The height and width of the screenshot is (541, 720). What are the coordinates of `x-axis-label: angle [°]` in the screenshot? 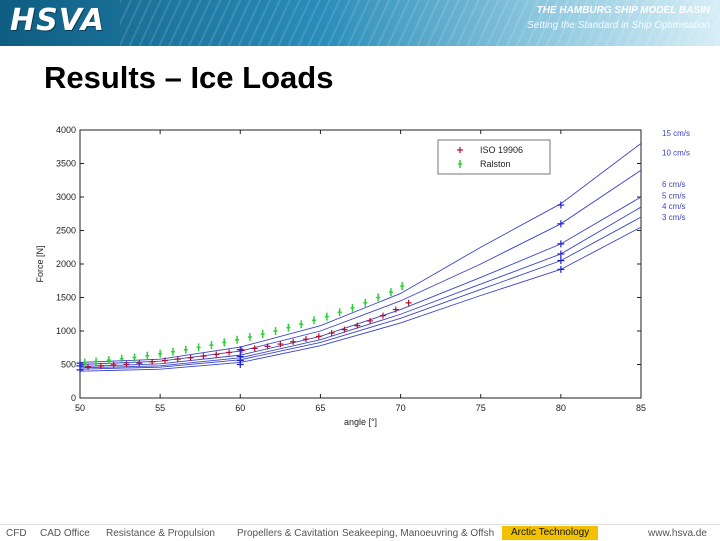 It's located at (360, 422).